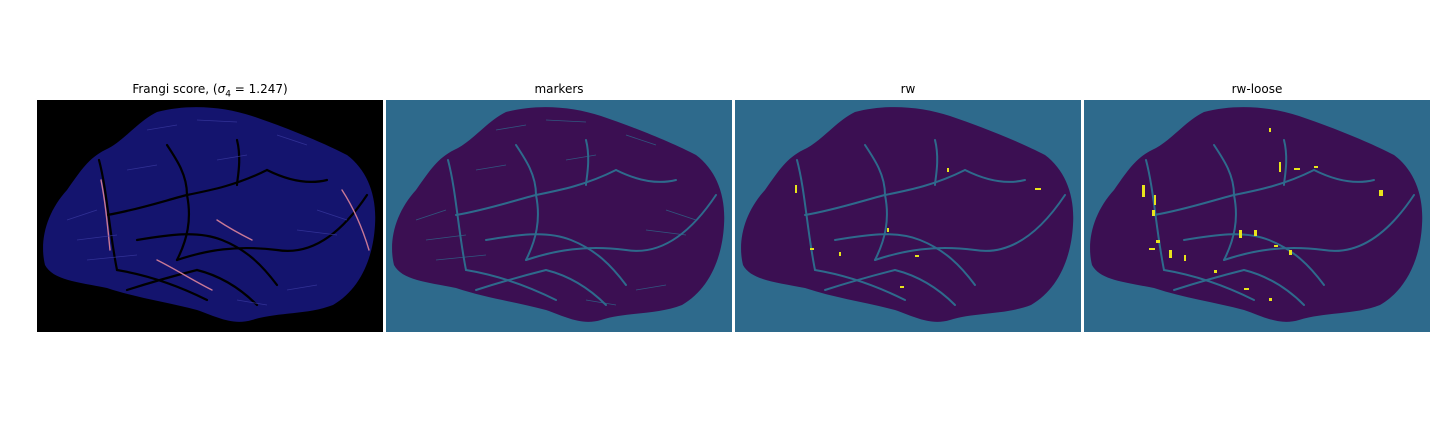 The width and height of the screenshot is (1440, 432). I want to click on markers-panel, so click(559, 216).